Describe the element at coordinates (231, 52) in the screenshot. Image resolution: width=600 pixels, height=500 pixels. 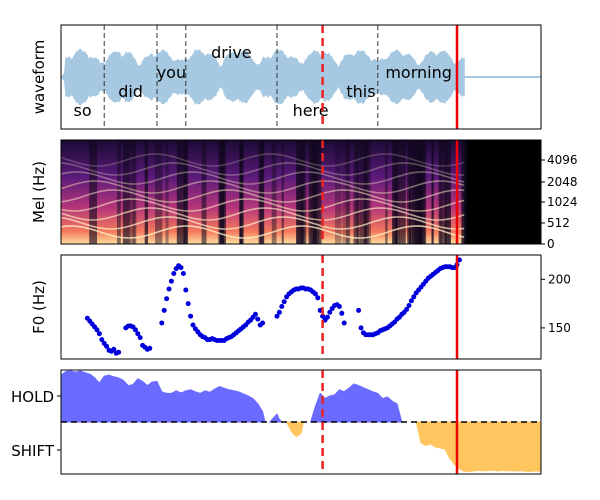
I see `word-label: drive` at that location.